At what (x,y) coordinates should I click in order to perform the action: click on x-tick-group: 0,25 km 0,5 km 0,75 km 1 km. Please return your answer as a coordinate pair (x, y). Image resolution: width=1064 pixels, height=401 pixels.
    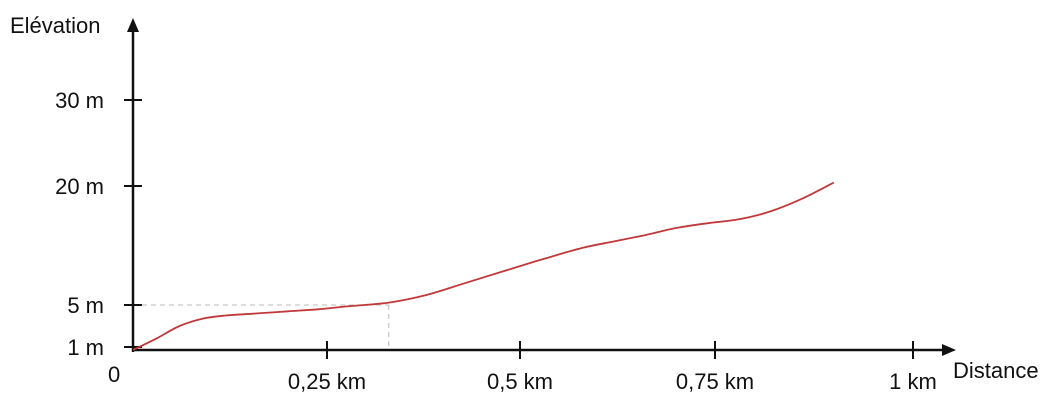
    Looking at the image, I should click on (612, 367).